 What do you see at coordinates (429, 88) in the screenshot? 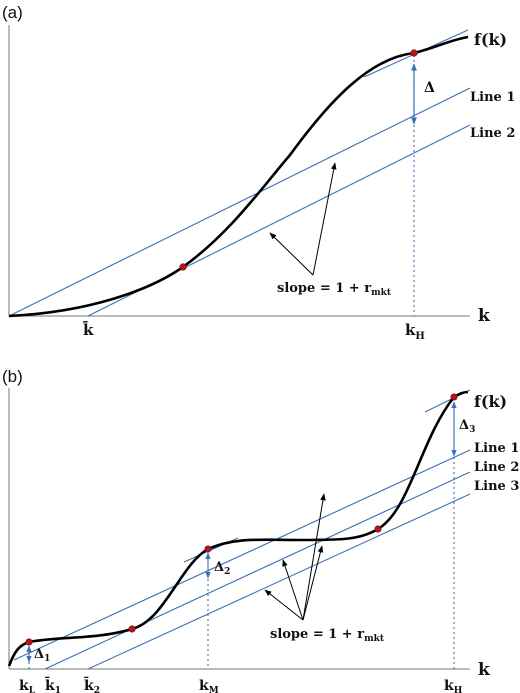
I see `panel-a-delta-label: Δ` at bounding box center [429, 88].